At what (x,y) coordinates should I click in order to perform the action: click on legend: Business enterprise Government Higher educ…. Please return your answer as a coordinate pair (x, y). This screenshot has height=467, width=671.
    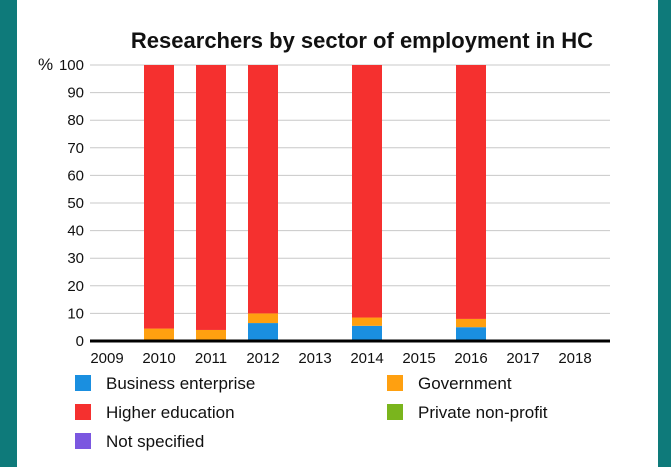
    Looking at the image, I should click on (311, 412).